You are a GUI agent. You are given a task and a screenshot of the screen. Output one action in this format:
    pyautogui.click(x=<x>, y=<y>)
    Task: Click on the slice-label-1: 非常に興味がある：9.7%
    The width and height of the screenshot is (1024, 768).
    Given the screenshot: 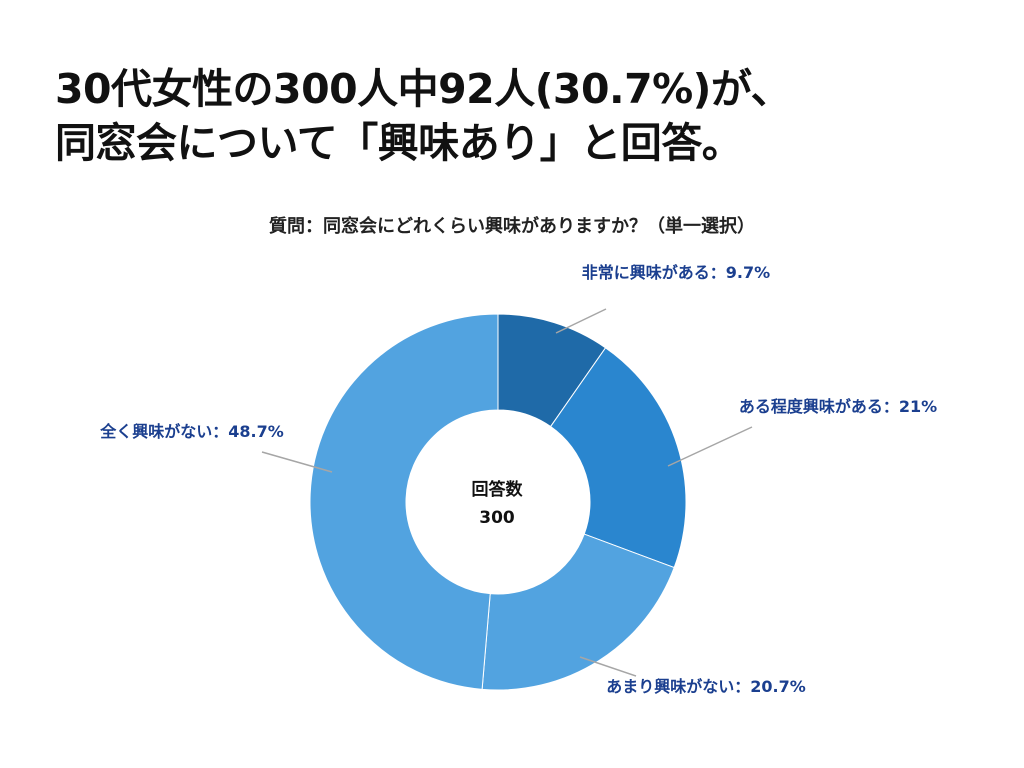 What is the action you would take?
    pyautogui.click(x=676, y=272)
    